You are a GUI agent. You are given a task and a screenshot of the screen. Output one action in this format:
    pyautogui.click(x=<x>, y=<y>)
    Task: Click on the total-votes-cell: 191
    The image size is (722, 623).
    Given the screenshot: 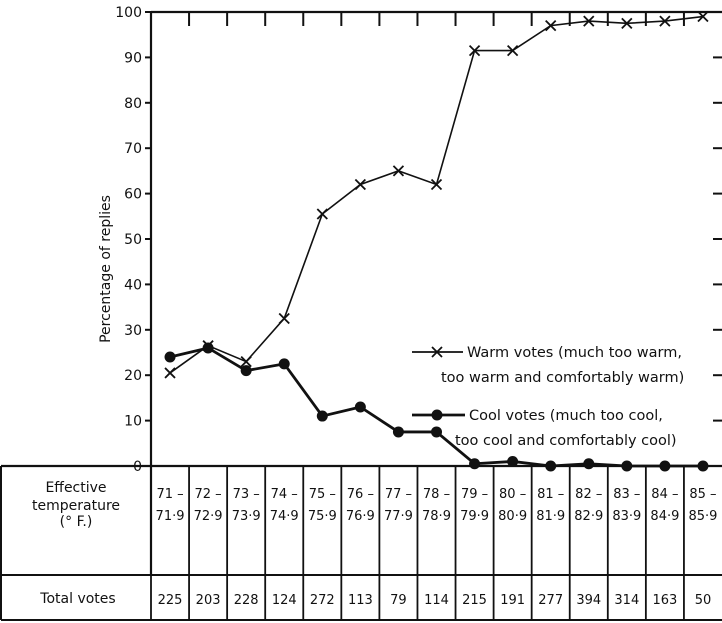 What is the action you would take?
    pyautogui.click(x=512, y=600)
    